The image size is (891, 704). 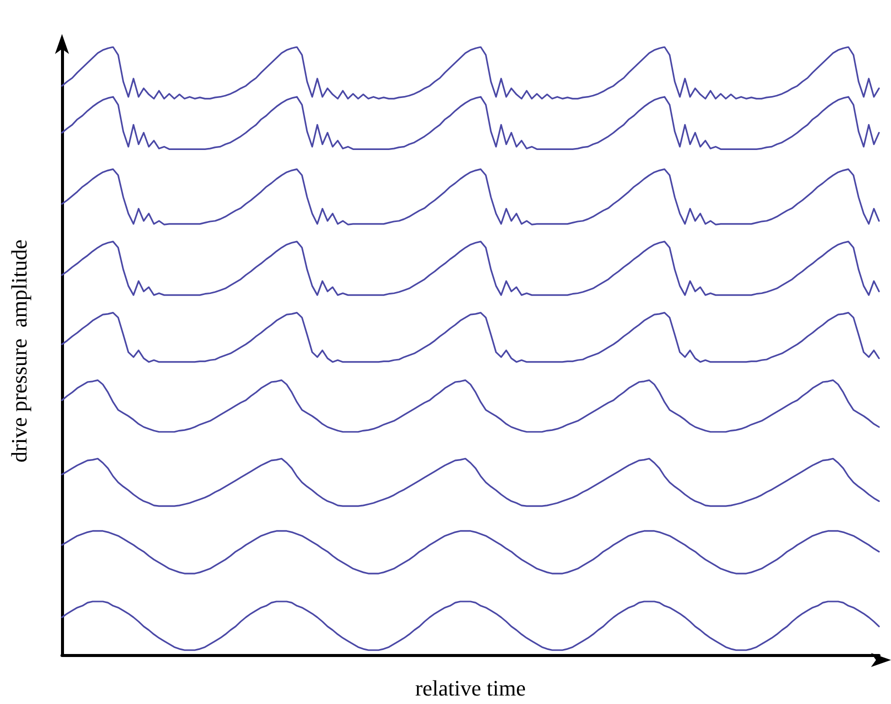 What do you see at coordinates (470, 688) in the screenshot?
I see `x-axis-title: relative time` at bounding box center [470, 688].